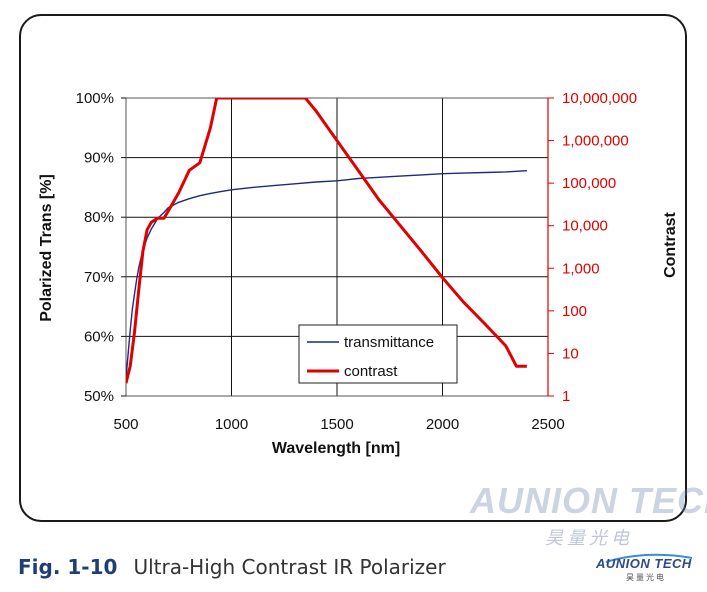  Describe the element at coordinates (125, 424) in the screenshot. I see `x-tick-label: 500` at that location.